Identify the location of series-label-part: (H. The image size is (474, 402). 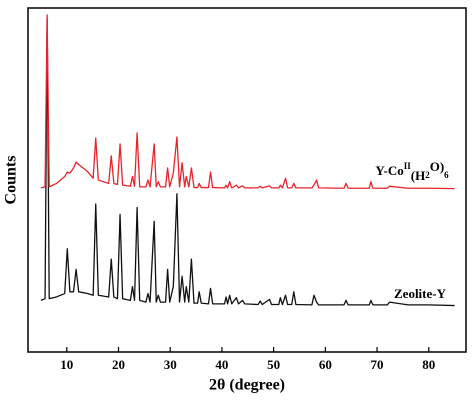
(418, 175).